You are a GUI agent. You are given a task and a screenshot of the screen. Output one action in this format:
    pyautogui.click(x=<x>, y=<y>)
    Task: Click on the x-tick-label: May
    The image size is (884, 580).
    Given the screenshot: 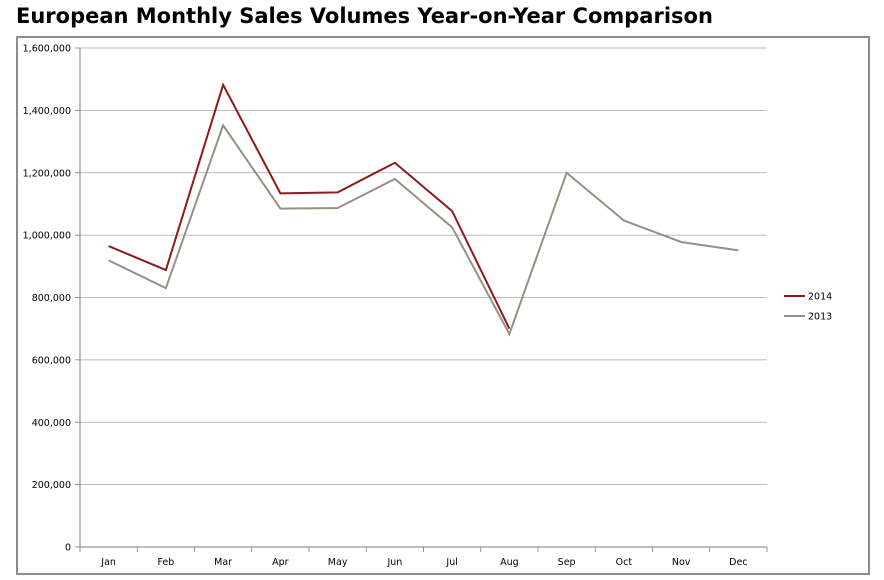 What is the action you would take?
    pyautogui.click(x=338, y=562)
    